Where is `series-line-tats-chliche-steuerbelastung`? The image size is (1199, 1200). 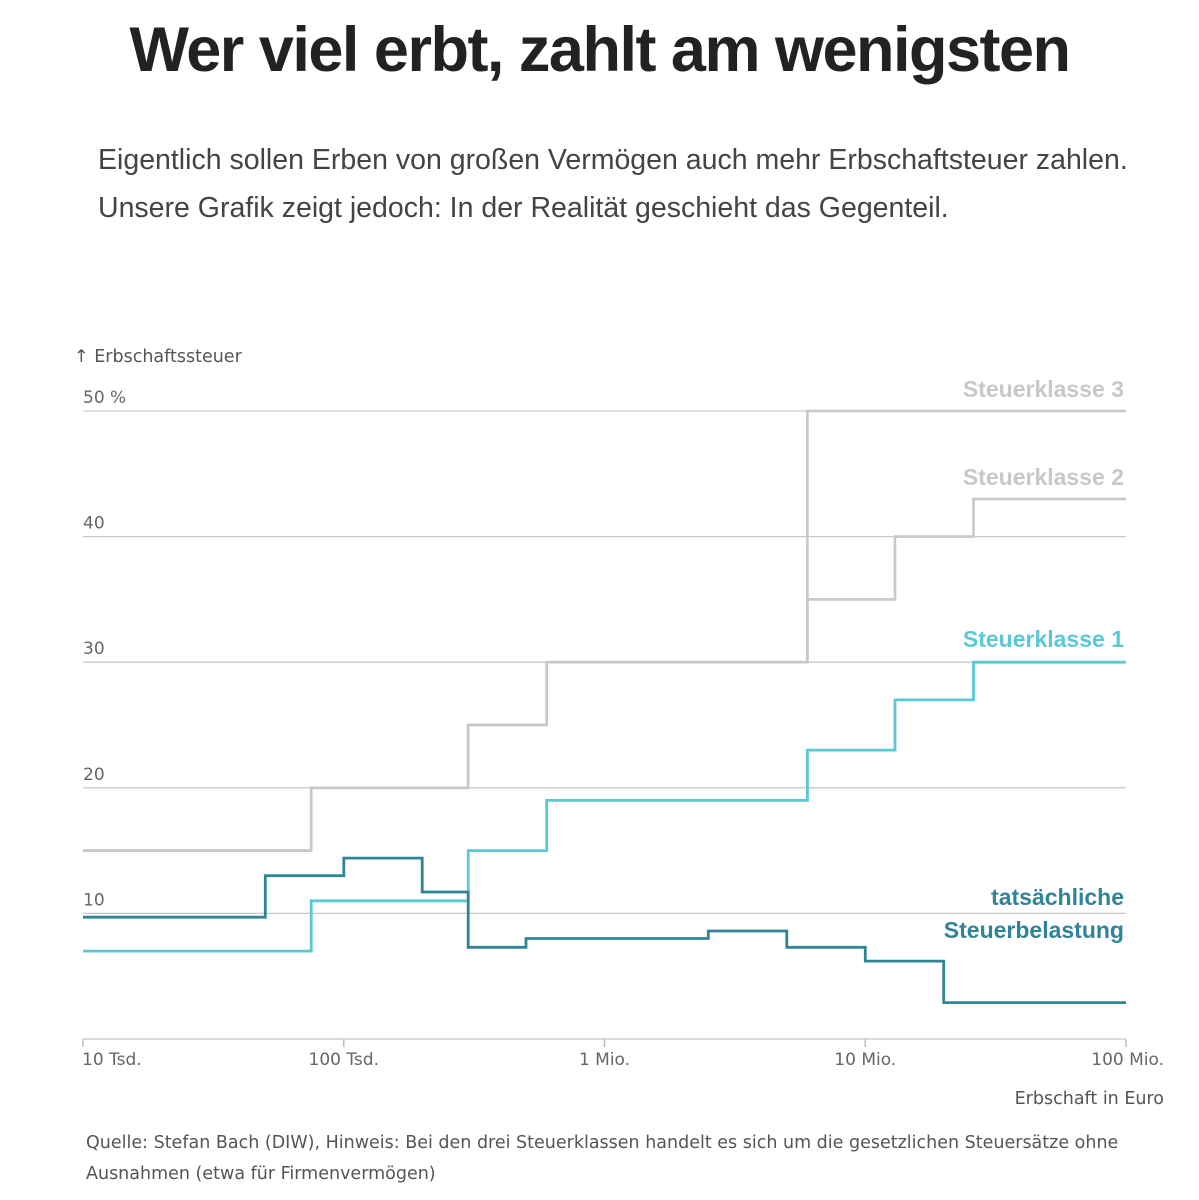 series-line-tats-chliche-steuerbelastung is located at coordinates (604, 930).